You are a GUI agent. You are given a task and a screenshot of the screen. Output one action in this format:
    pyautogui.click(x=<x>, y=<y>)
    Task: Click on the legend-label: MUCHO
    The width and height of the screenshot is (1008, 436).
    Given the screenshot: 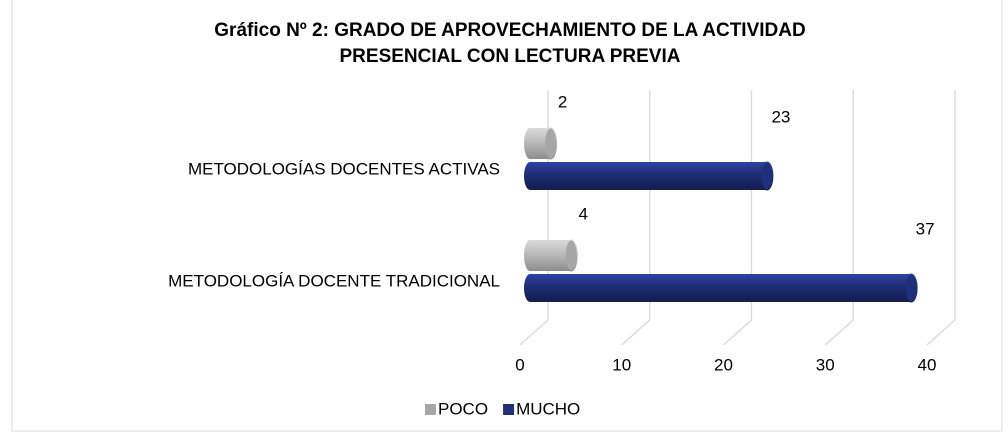 What is the action you would take?
    pyautogui.click(x=548, y=408)
    